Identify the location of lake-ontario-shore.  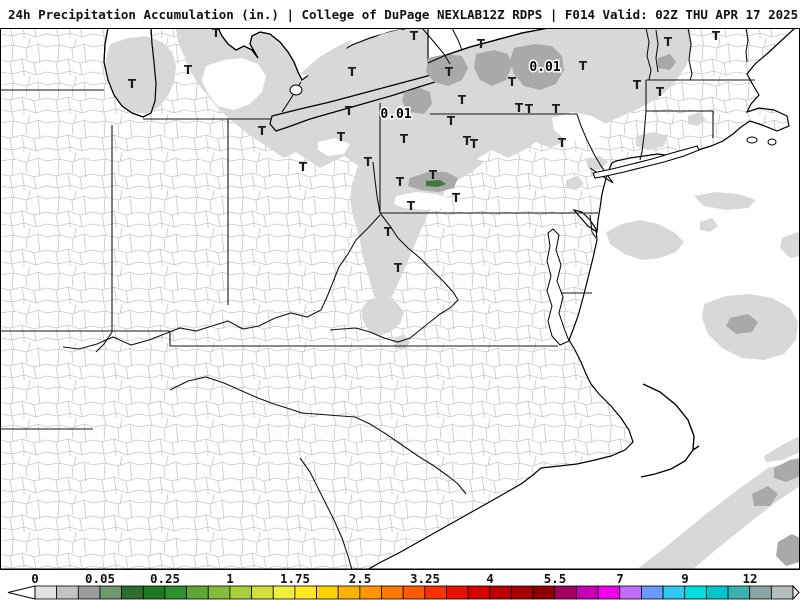
(488, 46).